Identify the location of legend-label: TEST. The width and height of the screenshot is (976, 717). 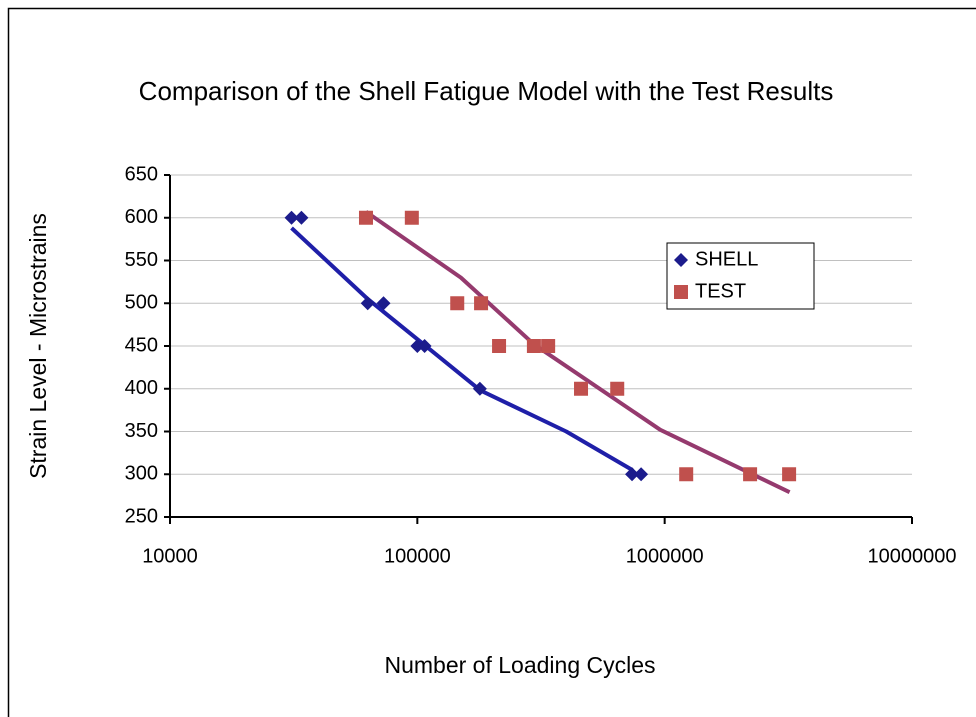
(720, 291).